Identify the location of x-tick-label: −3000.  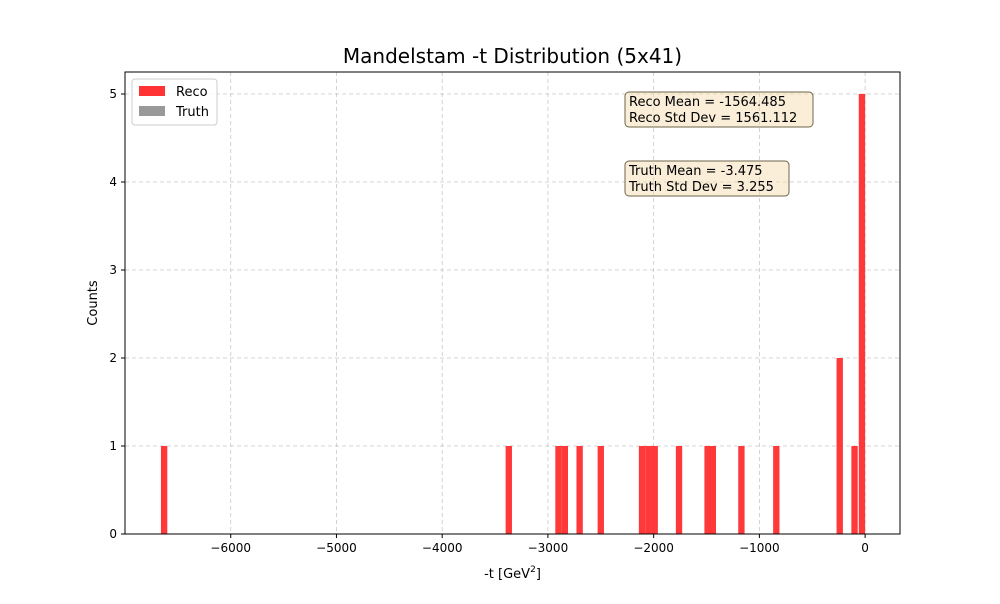
(548, 548).